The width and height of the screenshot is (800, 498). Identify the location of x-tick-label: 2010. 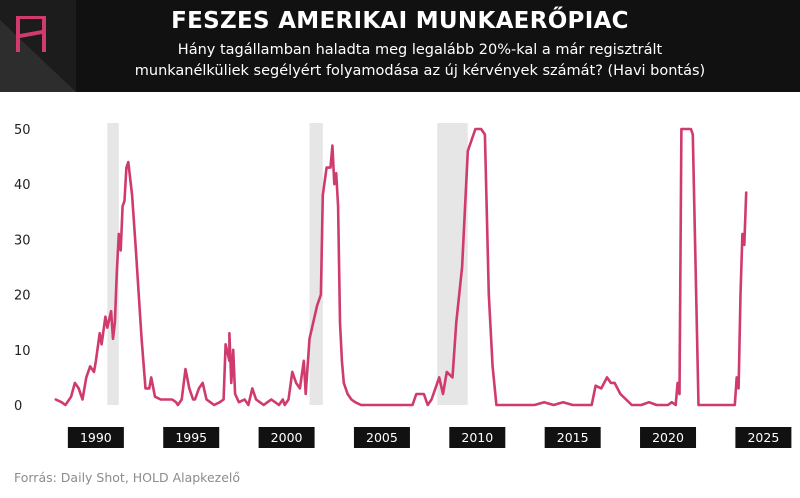
(477, 437).